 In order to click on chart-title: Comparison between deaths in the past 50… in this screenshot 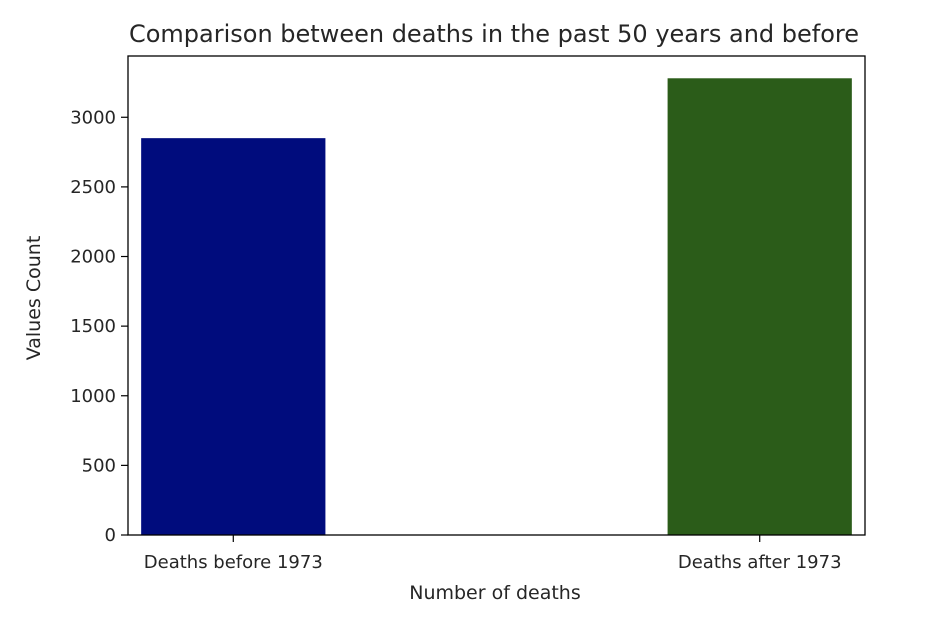, I will do `click(494, 34)`.